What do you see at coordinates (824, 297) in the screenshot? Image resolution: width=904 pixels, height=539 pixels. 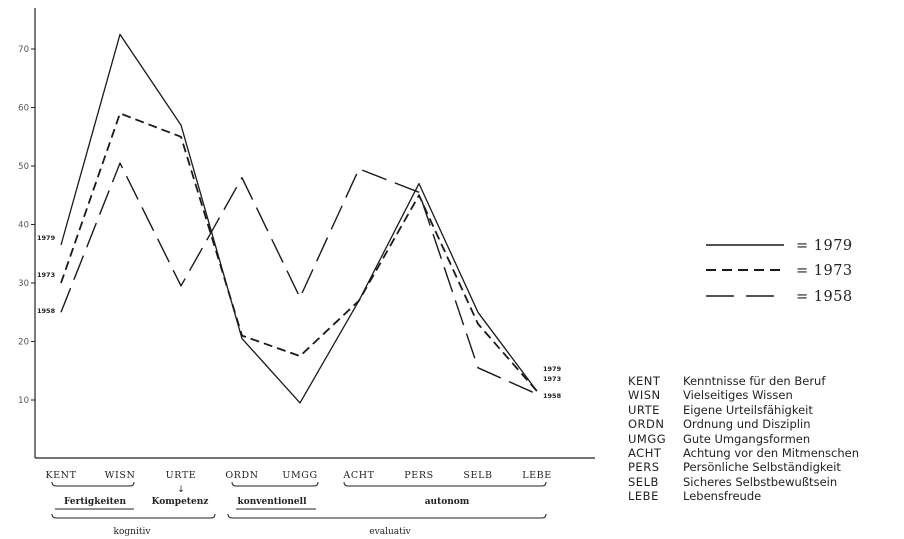 I see `legend-label: = 1958` at bounding box center [824, 297].